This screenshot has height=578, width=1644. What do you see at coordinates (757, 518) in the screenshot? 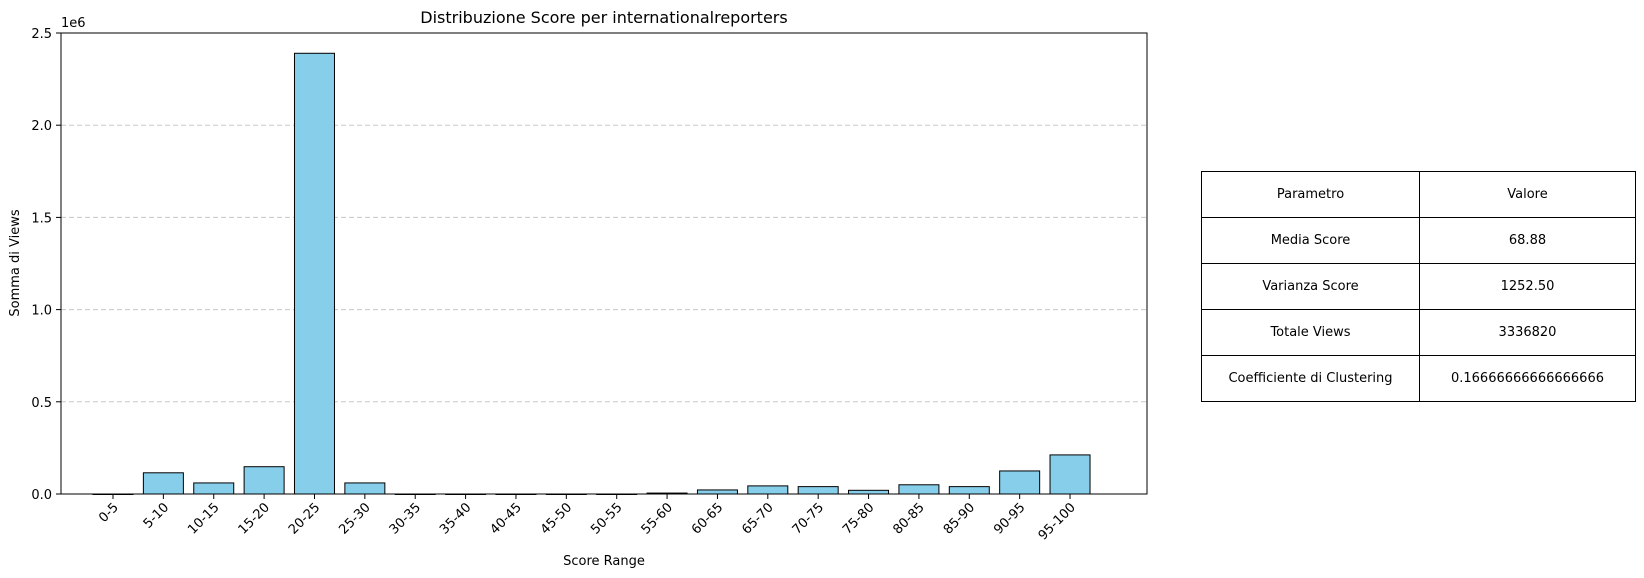
I see `x-tick-label: 65-70` at bounding box center [757, 518].